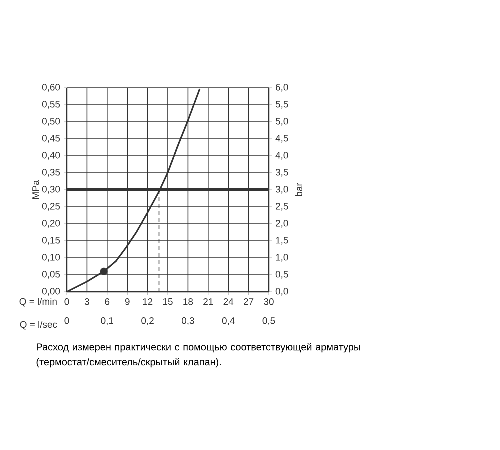  I want to click on y-tick-label: 0,05, so click(51, 275).